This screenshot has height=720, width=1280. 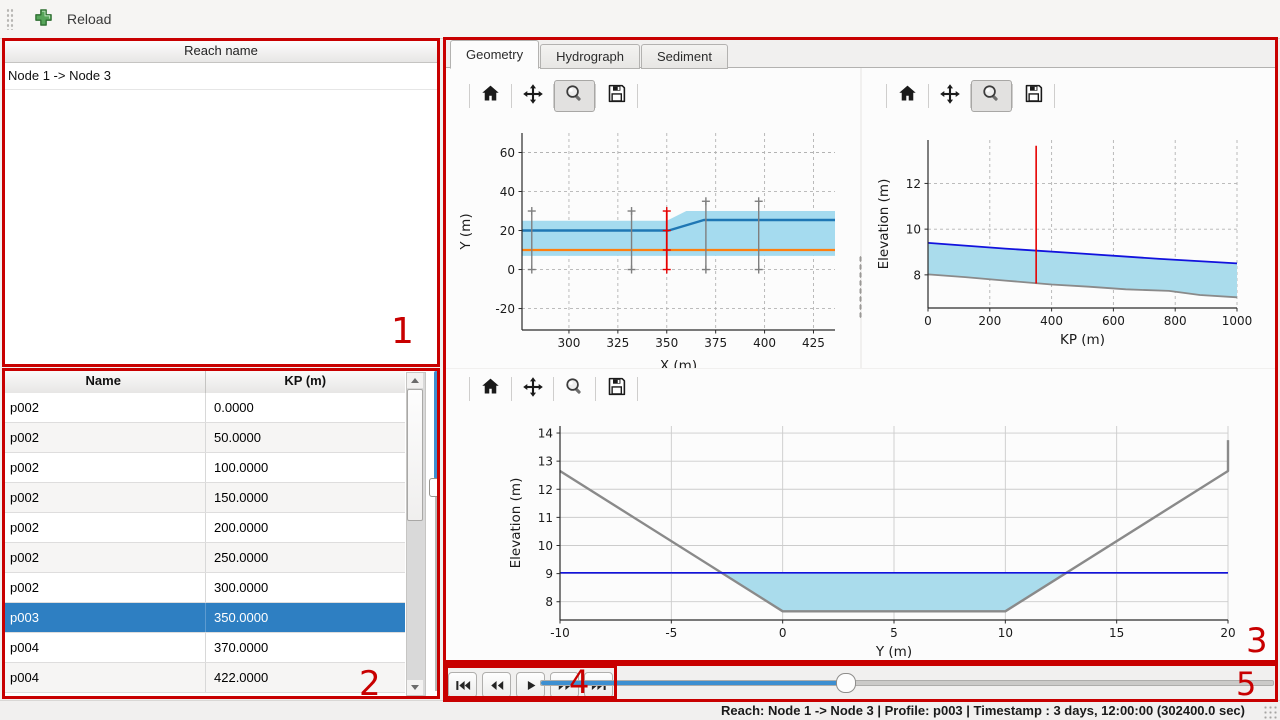 I want to click on svg-text: 350, so click(x=666, y=343).